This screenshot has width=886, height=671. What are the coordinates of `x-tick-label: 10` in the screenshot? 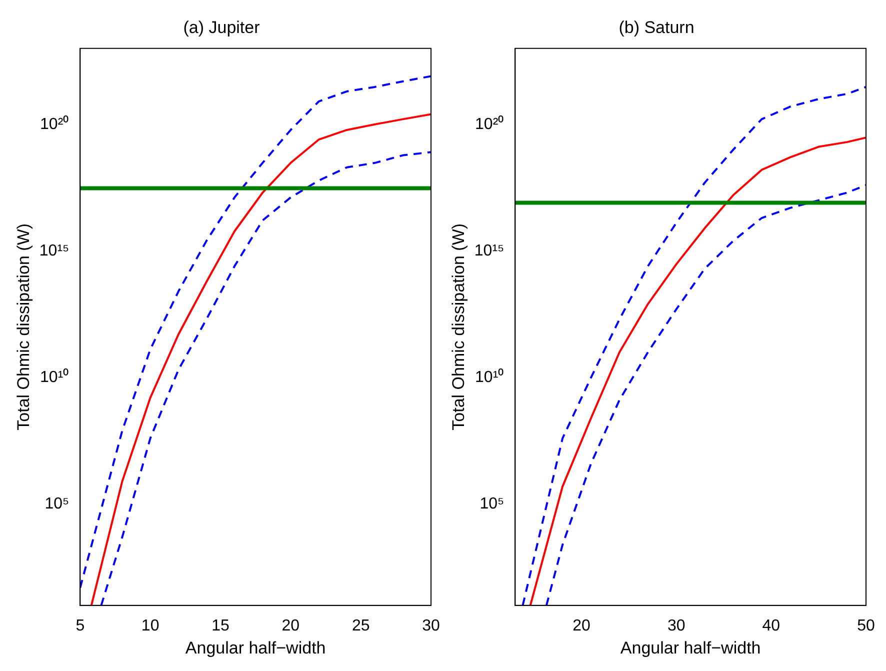 It's located at (150, 625).